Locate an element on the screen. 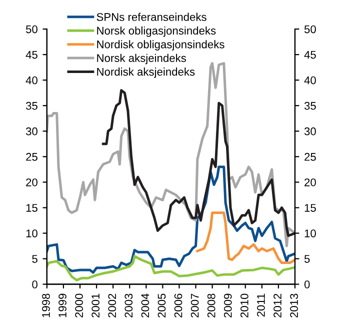  y2-tick-label: 25 is located at coordinates (310, 156).